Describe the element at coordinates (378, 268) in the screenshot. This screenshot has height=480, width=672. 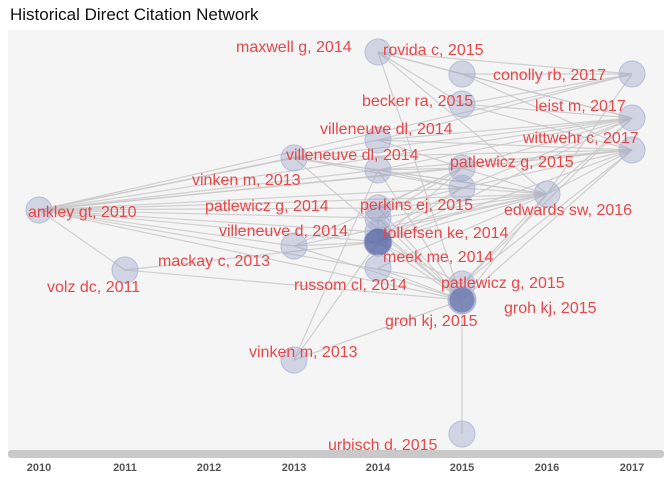
I see `node-n20` at that location.